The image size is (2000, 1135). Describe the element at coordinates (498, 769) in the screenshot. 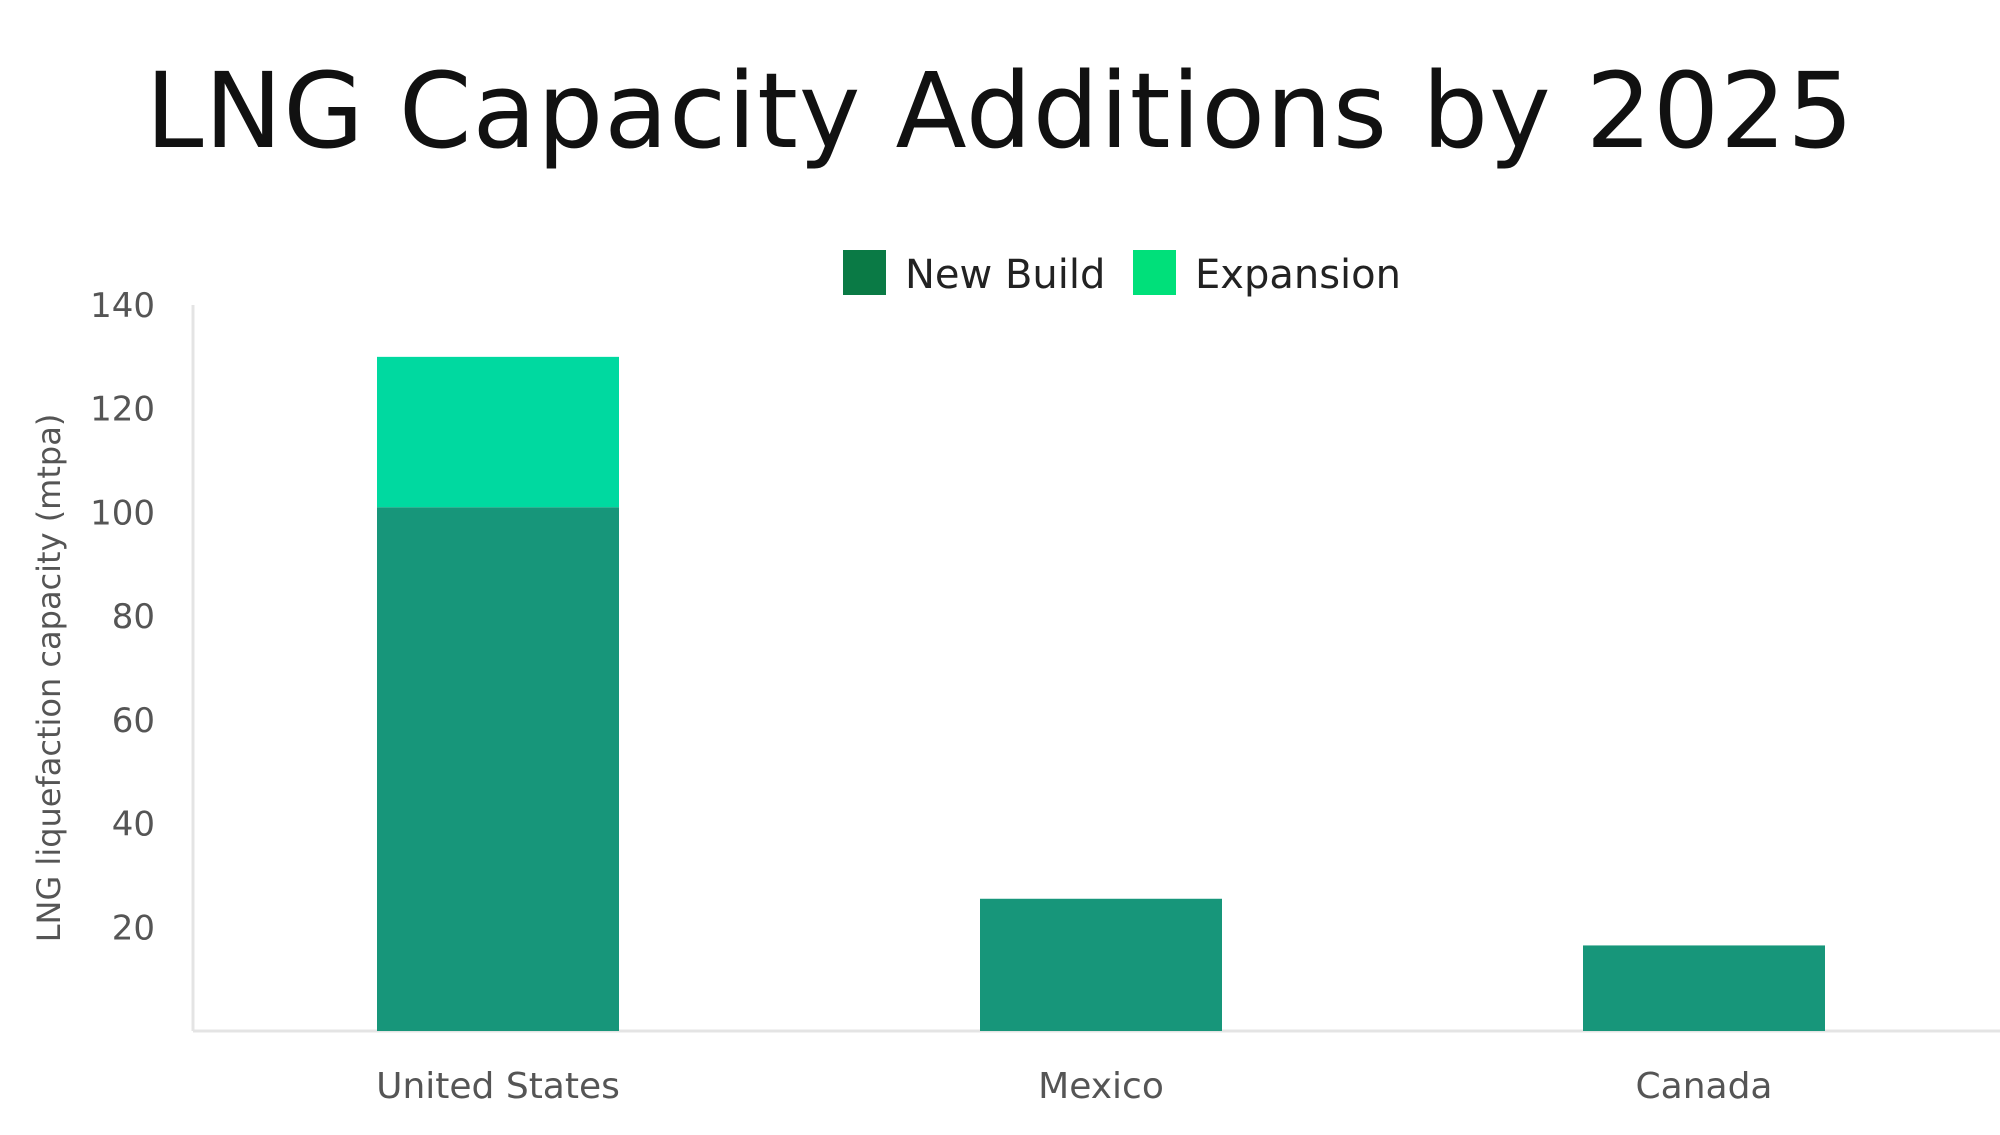

I see `bar-new-build-united-states` at that location.